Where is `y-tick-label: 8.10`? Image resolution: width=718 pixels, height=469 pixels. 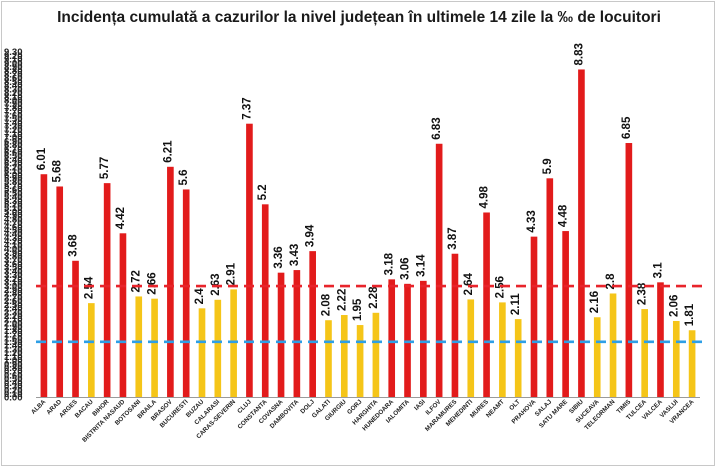 y-tick-label: 8.10 is located at coordinates (13, 97).